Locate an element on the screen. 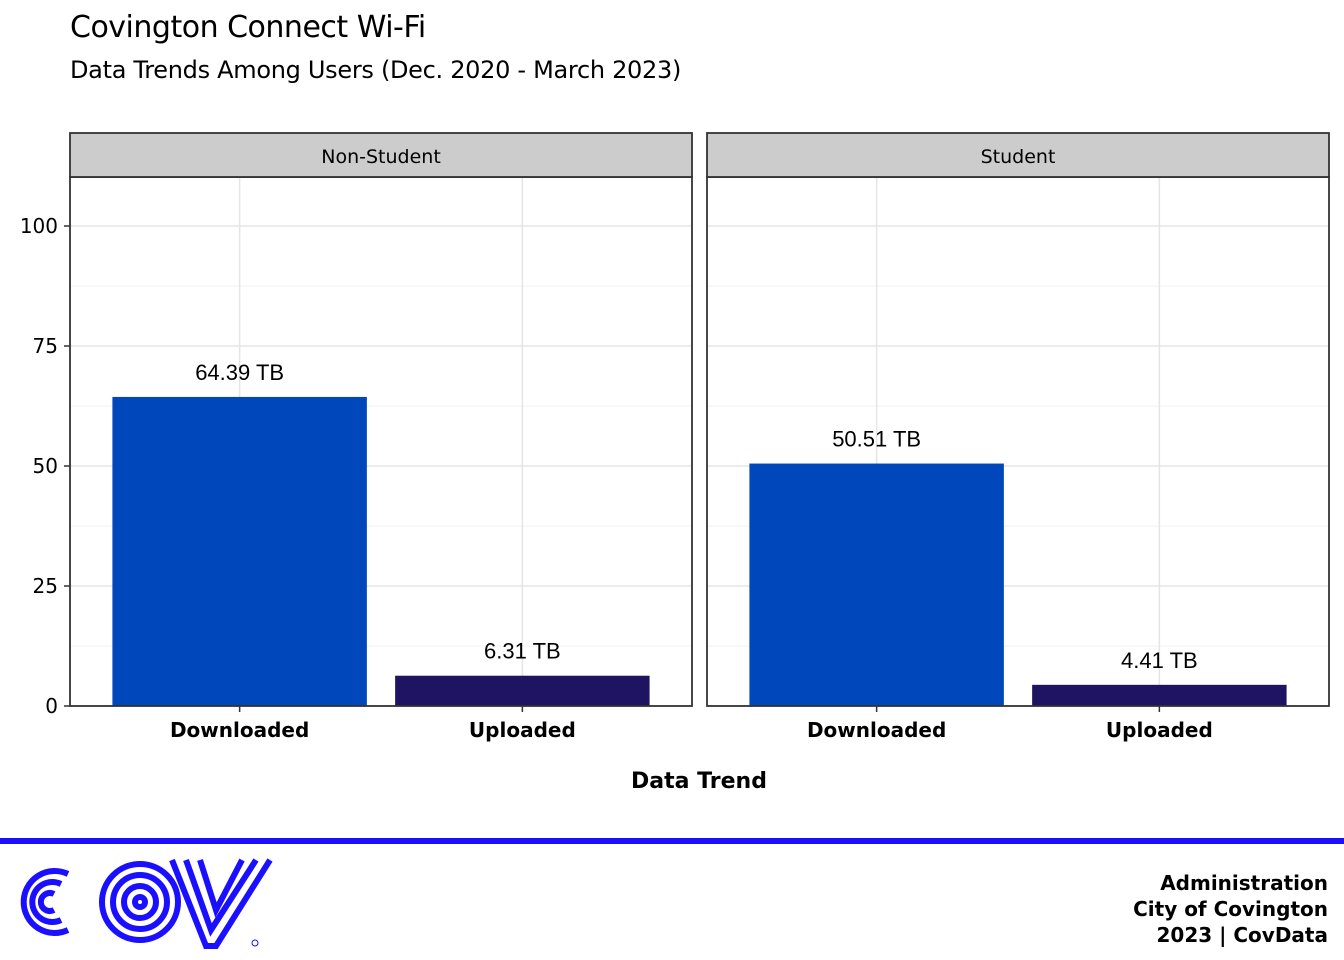 The image size is (1344, 960). y-tick-label: 75 is located at coordinates (45, 346).